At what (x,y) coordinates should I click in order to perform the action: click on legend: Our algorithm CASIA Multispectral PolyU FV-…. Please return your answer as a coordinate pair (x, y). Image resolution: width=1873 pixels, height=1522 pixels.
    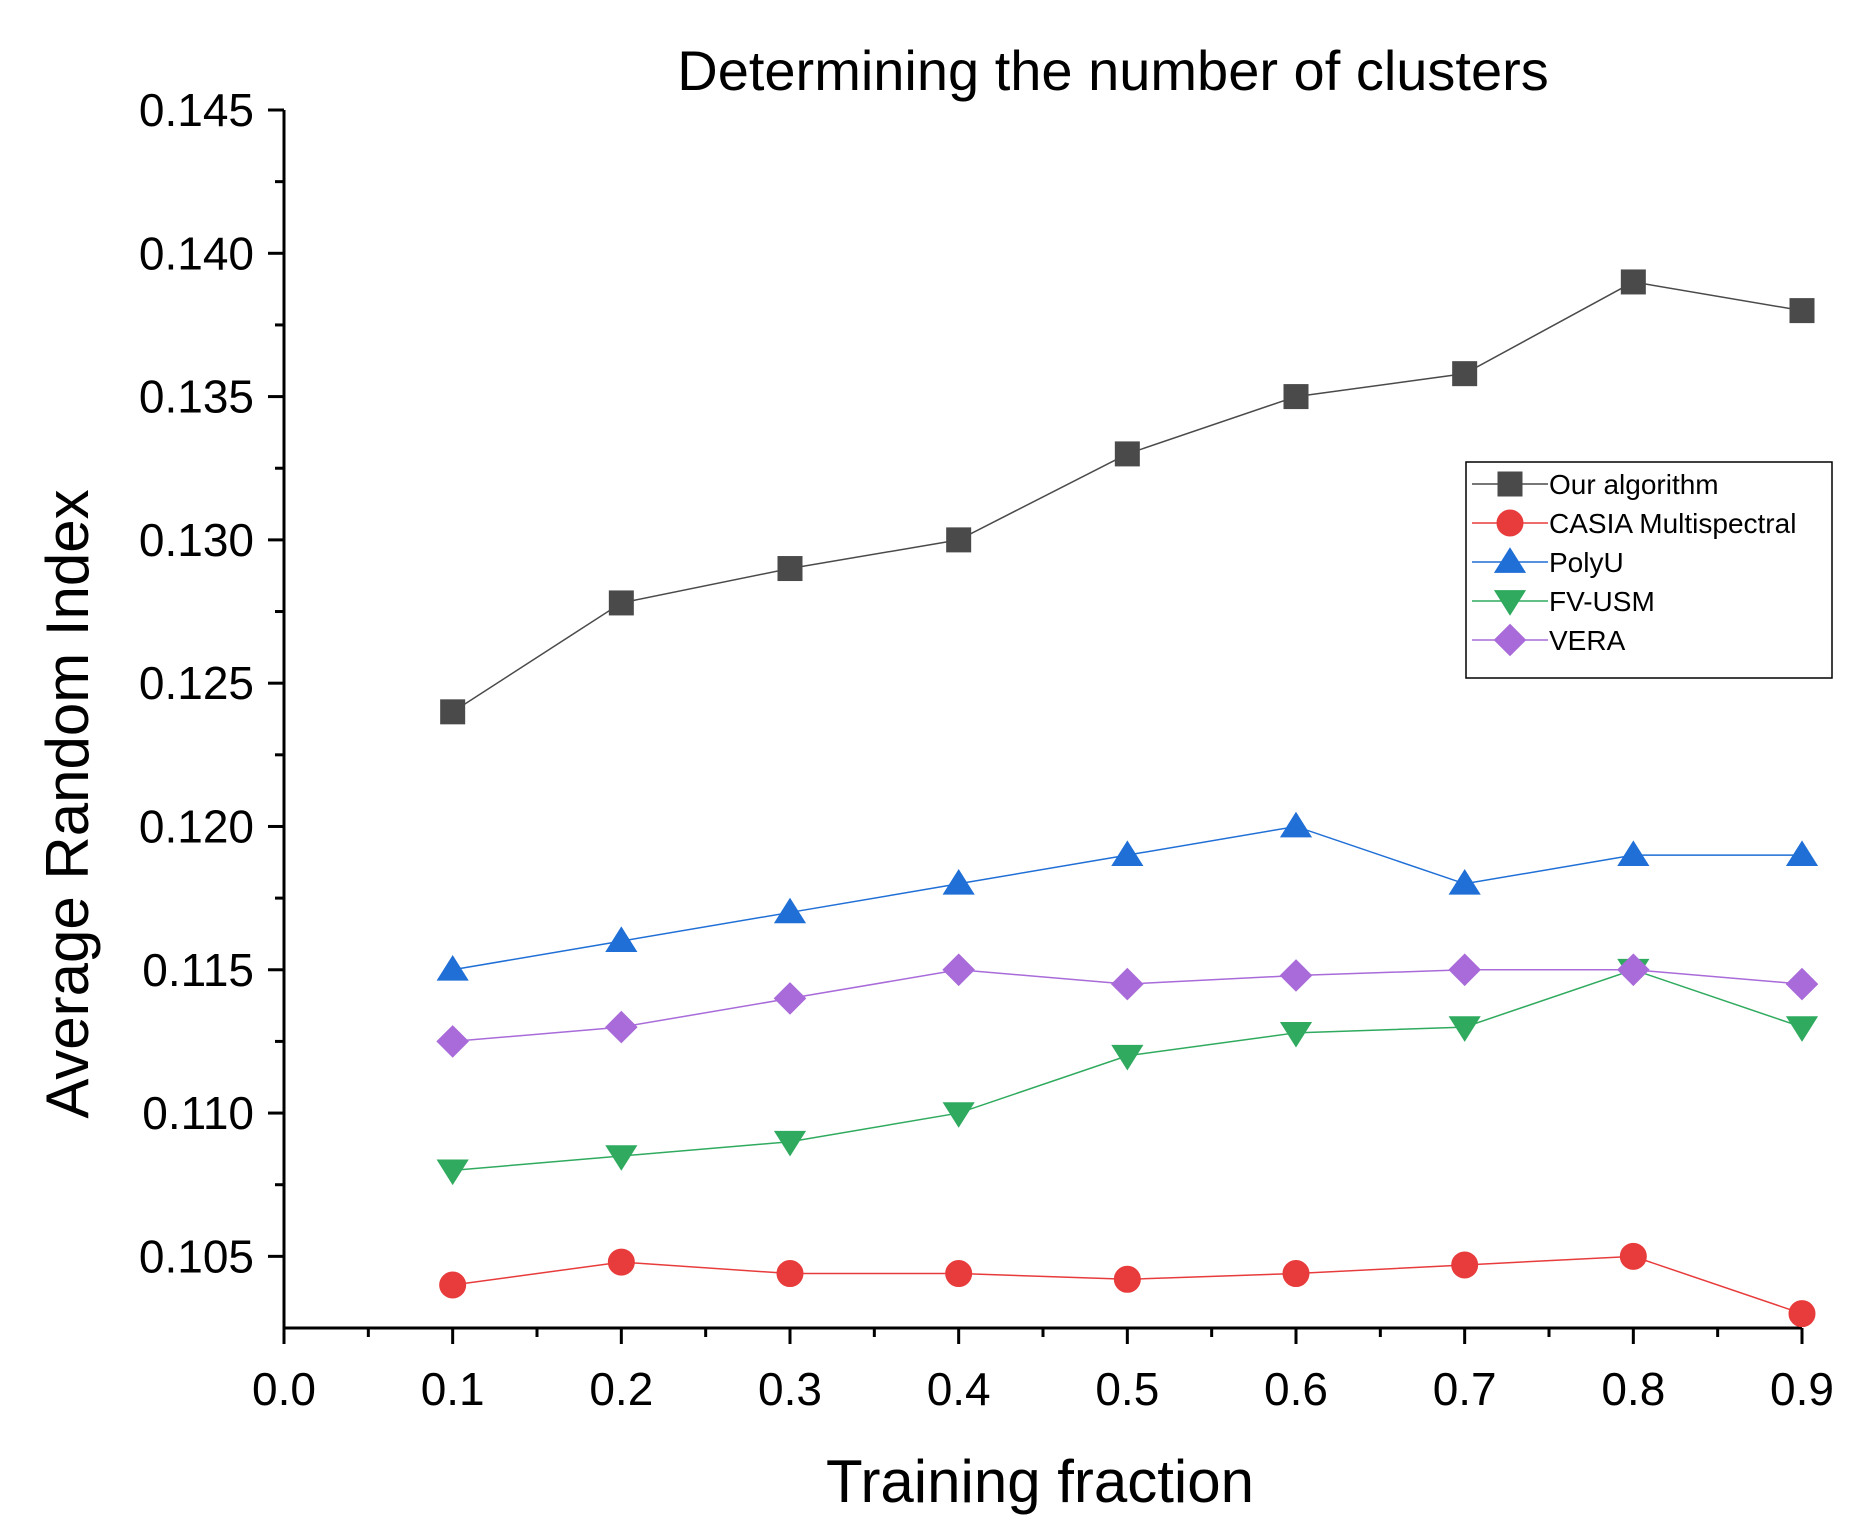
    Looking at the image, I should click on (1649, 570).